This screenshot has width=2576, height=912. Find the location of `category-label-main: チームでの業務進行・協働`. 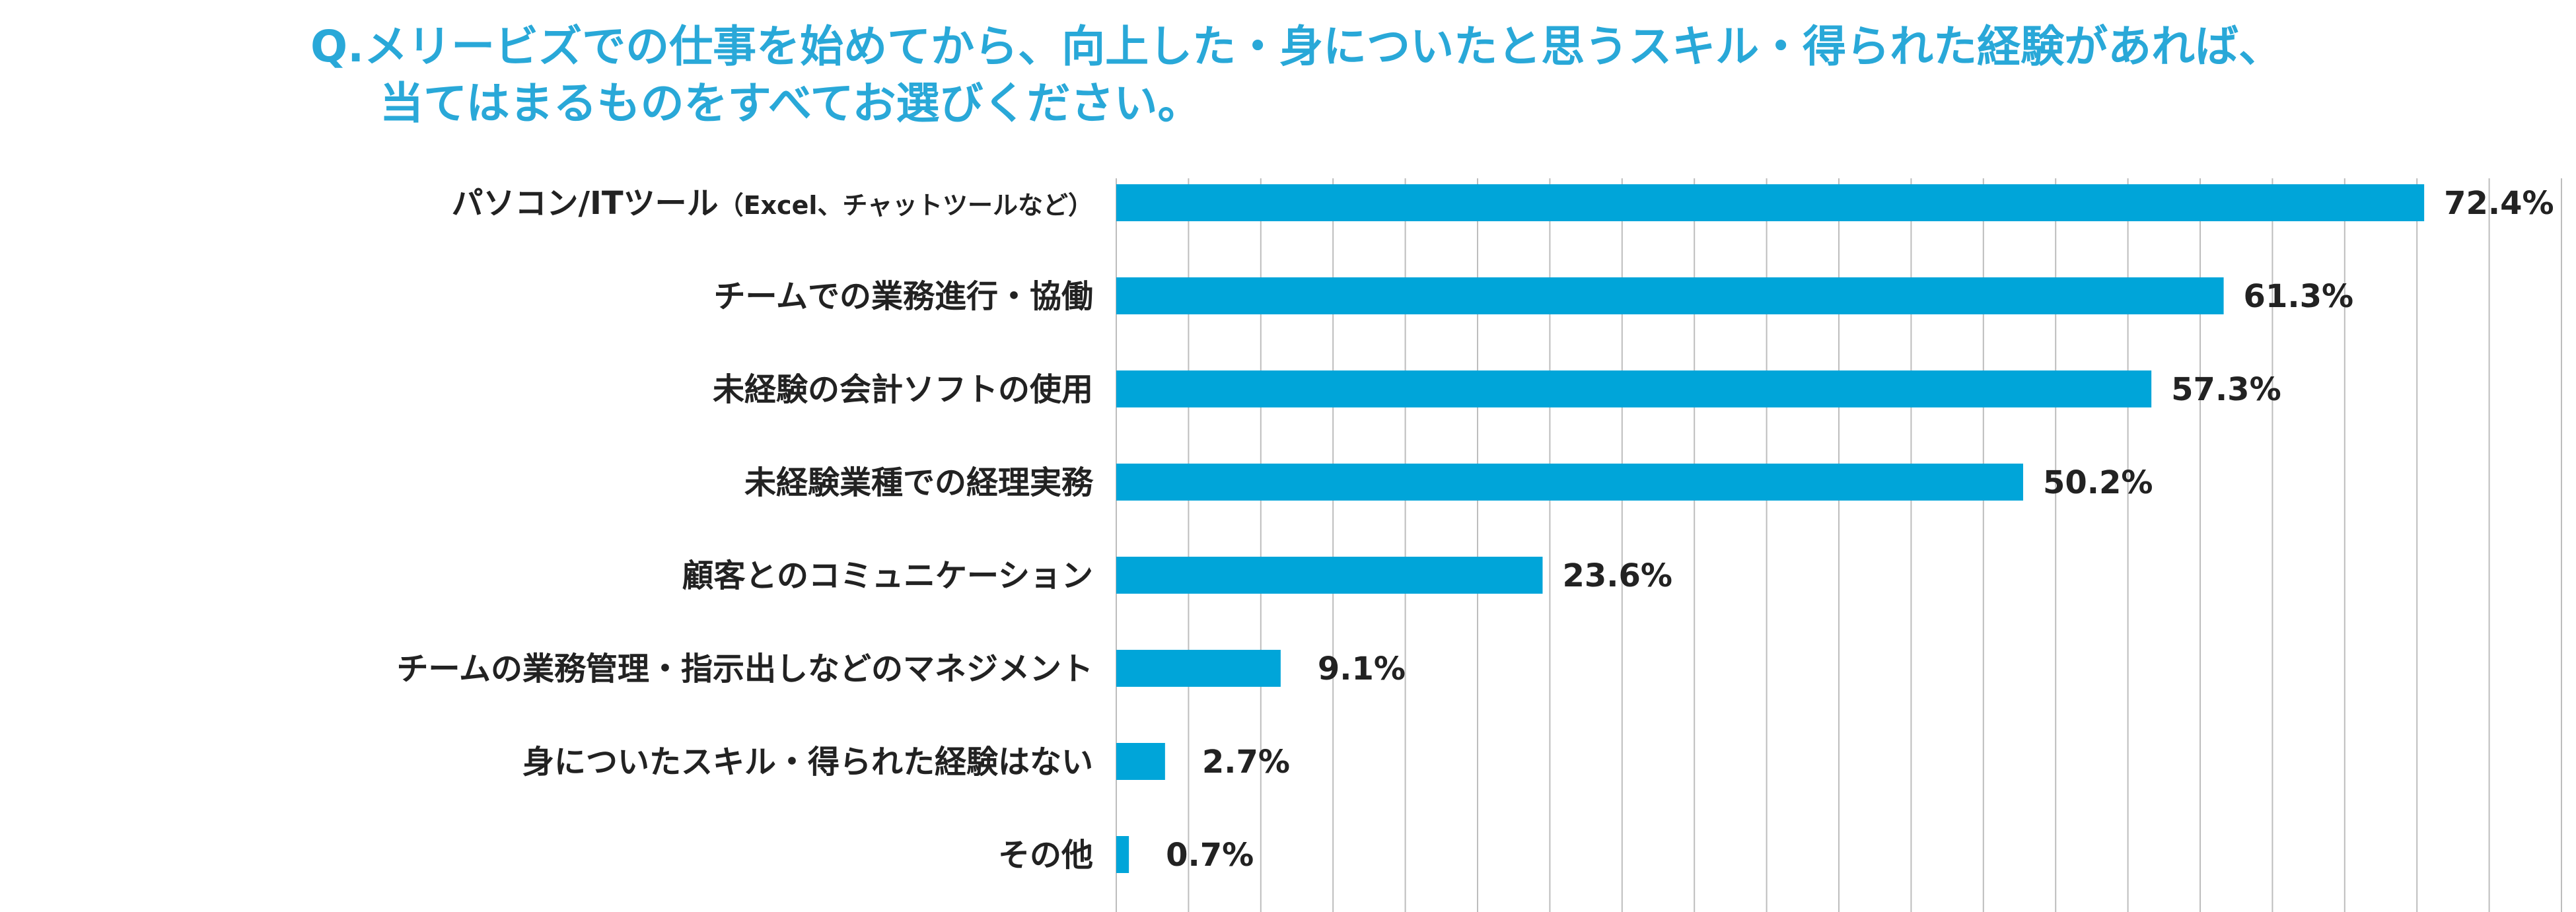

category-label-main: チームでの業務進行・協働 is located at coordinates (903, 296).